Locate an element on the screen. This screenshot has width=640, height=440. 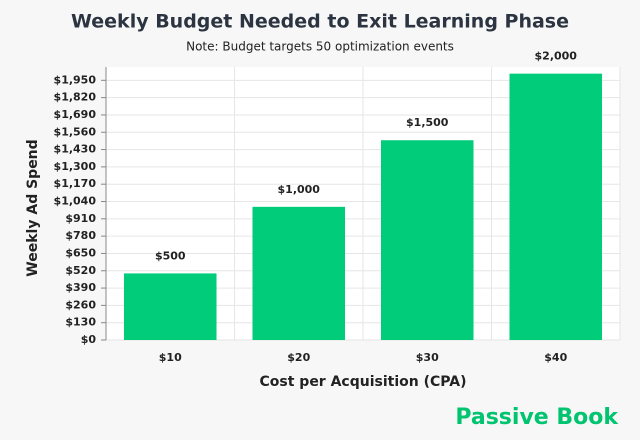
watermark: Passive Book is located at coordinates (537, 417).